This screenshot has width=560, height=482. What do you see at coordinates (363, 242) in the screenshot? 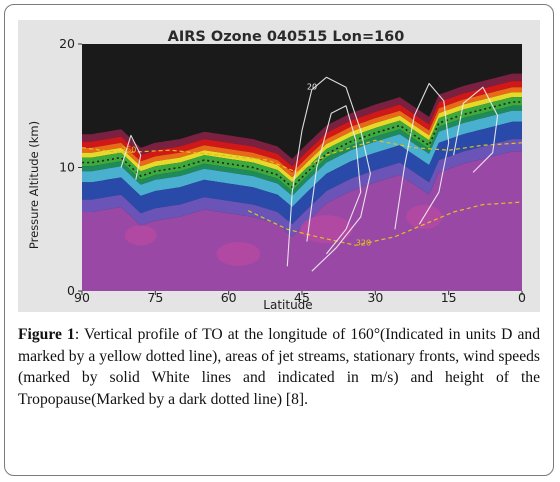
I see `contour-label: 320` at bounding box center [363, 242].